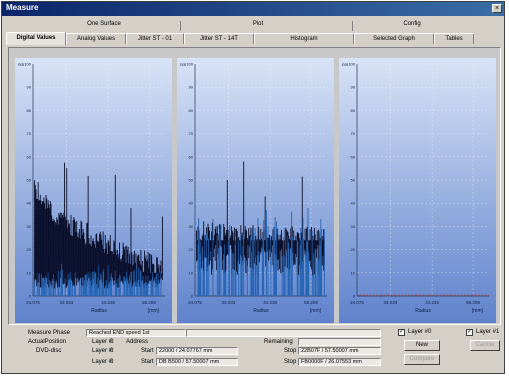  I want to click on stop-field: 22B07F / 57.50007 mm, so click(339, 351).